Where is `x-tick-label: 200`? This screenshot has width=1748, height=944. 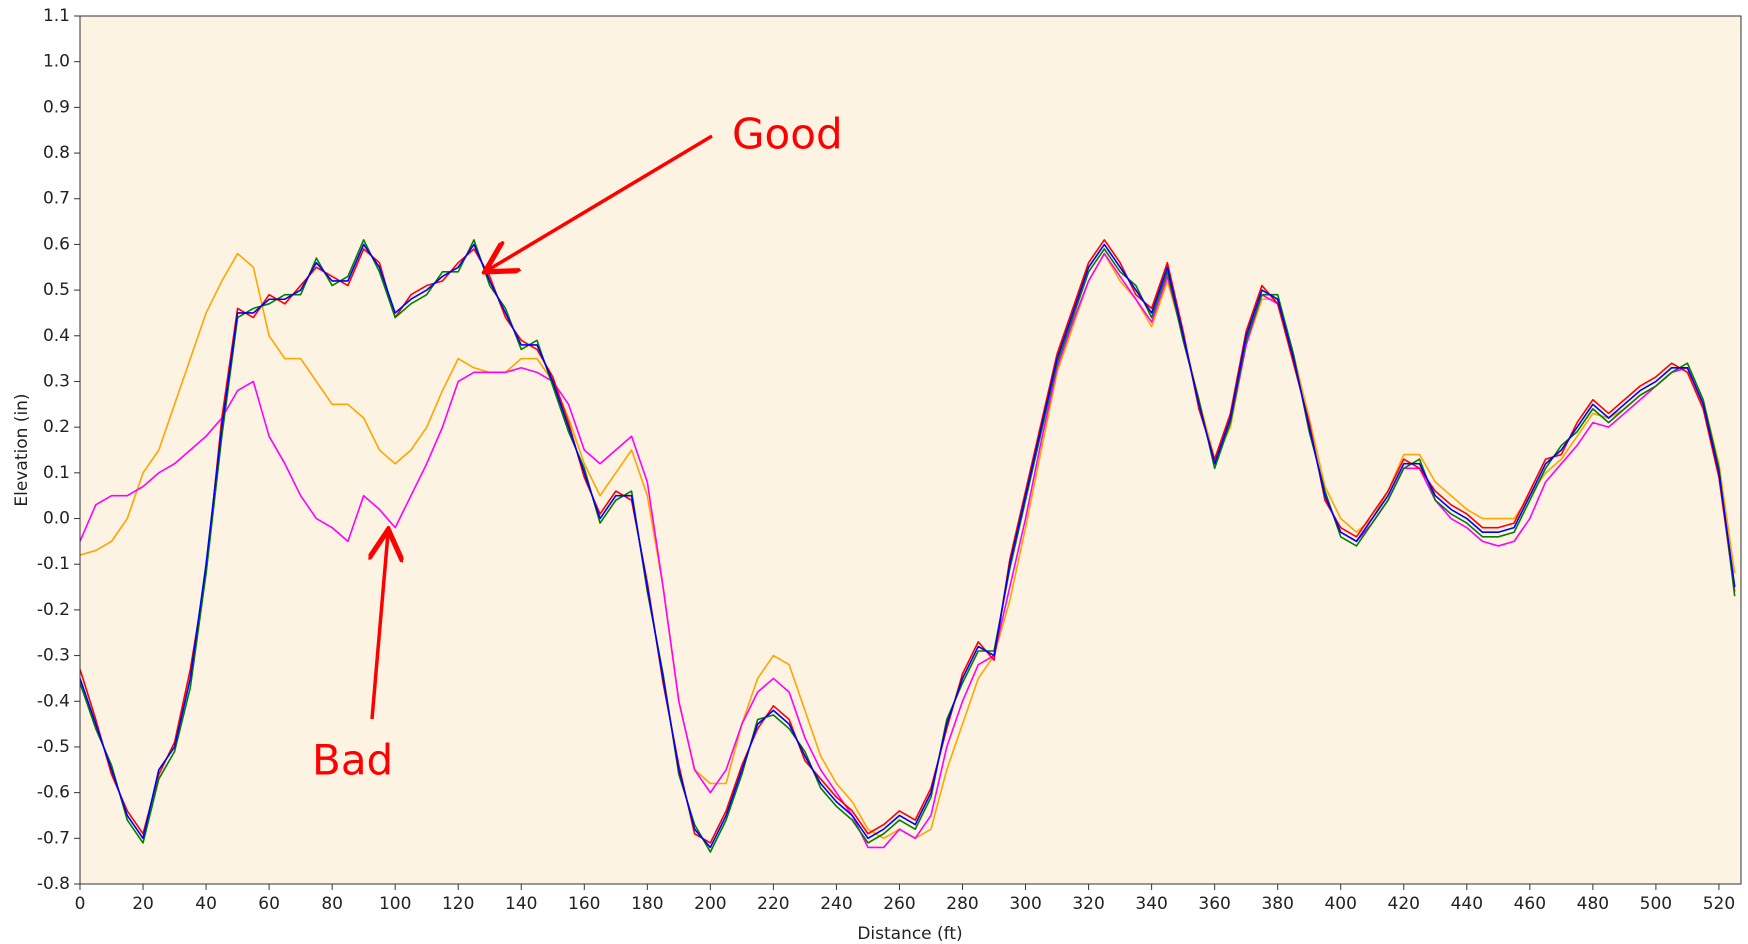 x-tick-label: 200 is located at coordinates (710, 904).